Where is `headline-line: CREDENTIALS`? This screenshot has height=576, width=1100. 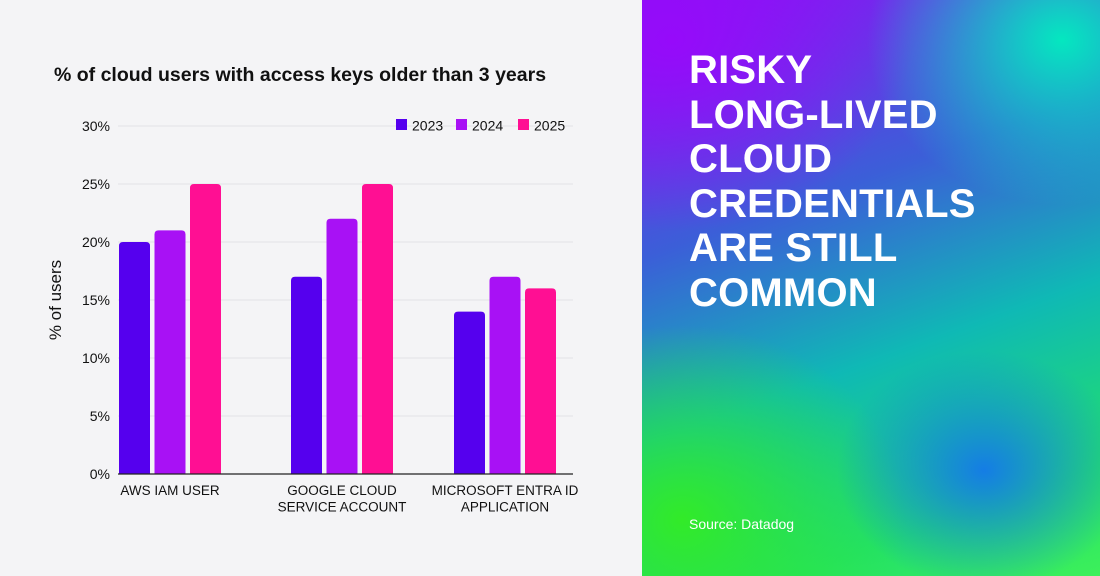 headline-line: CREDENTIALS is located at coordinates (832, 203).